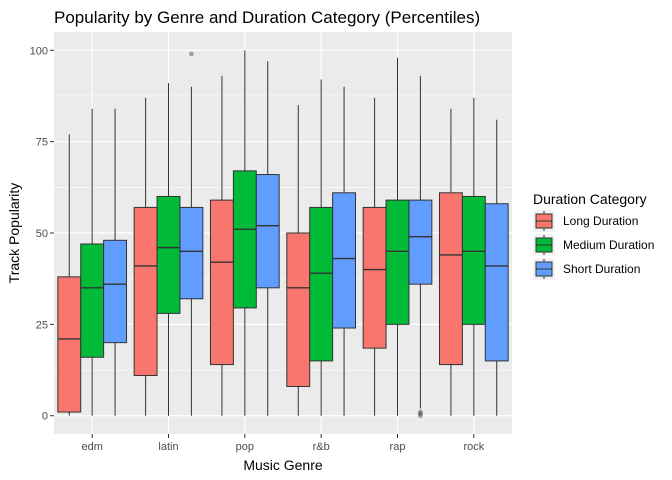 The image size is (672, 480). I want to click on box-r&b-2, so click(344, 251).